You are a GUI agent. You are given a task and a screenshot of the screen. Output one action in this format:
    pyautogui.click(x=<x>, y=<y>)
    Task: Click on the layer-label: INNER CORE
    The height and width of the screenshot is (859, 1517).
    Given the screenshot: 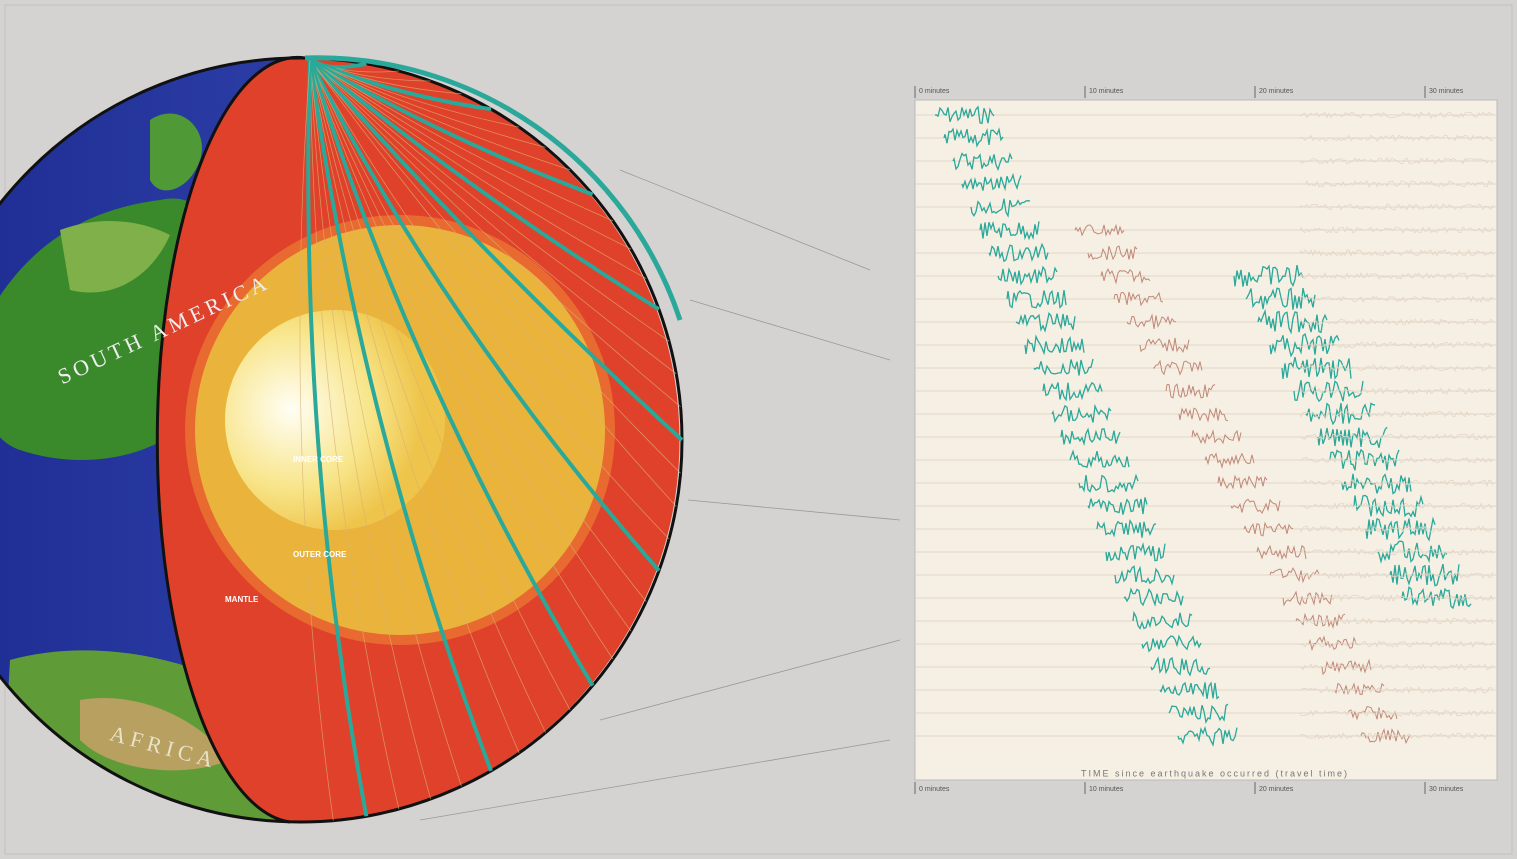 What is the action you would take?
    pyautogui.click(x=318, y=459)
    